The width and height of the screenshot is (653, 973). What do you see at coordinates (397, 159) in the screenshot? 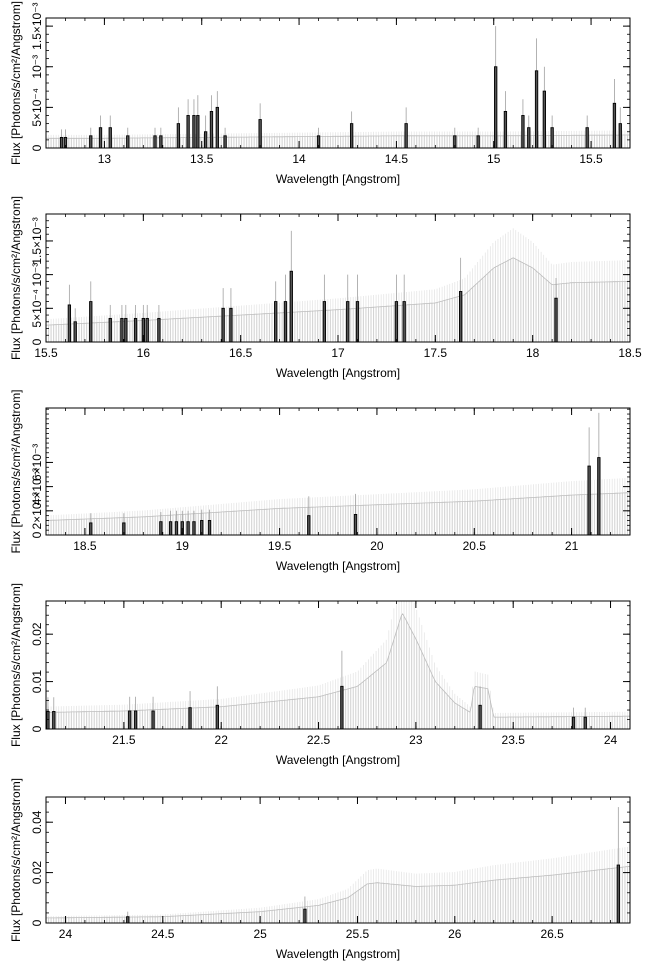
I see `x-tick-label: 14.5` at bounding box center [397, 159].